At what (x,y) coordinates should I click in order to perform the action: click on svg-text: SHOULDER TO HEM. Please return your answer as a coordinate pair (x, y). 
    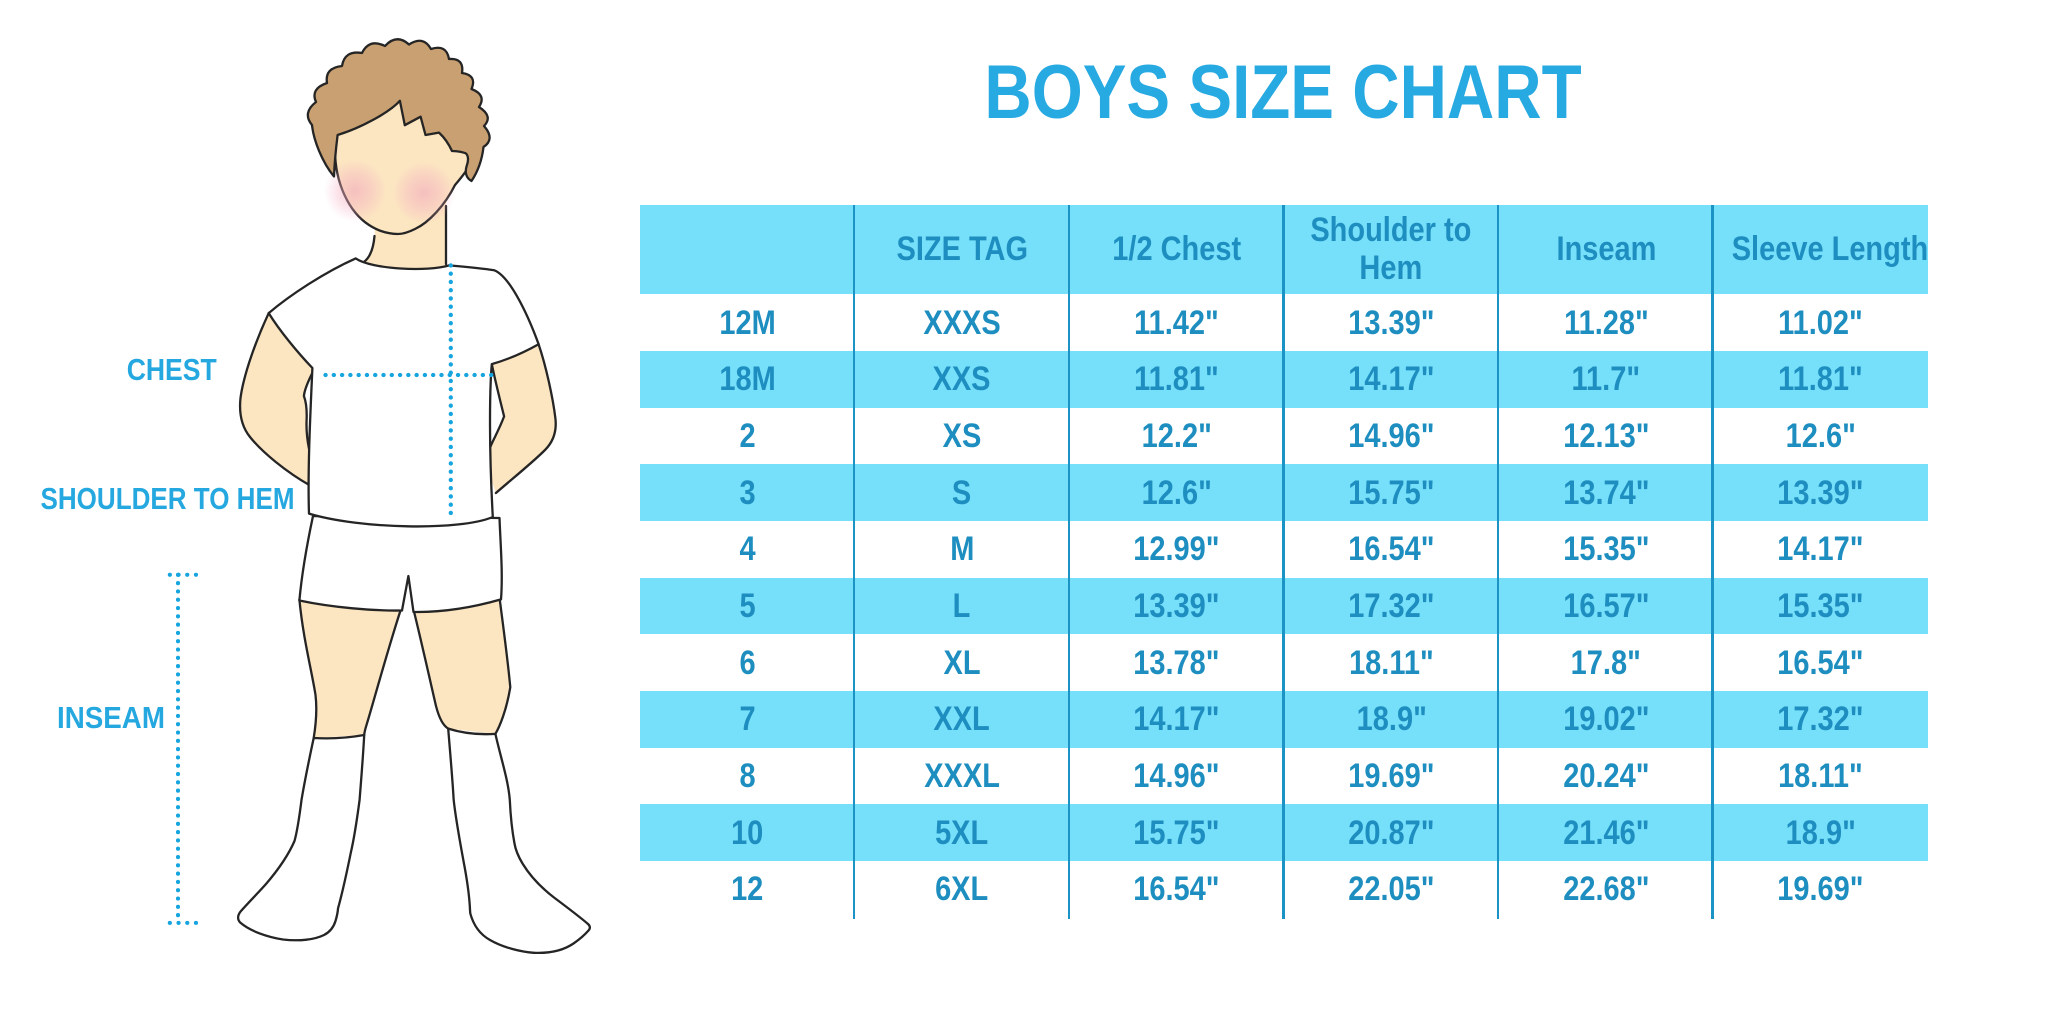
    Looking at the image, I should click on (168, 498).